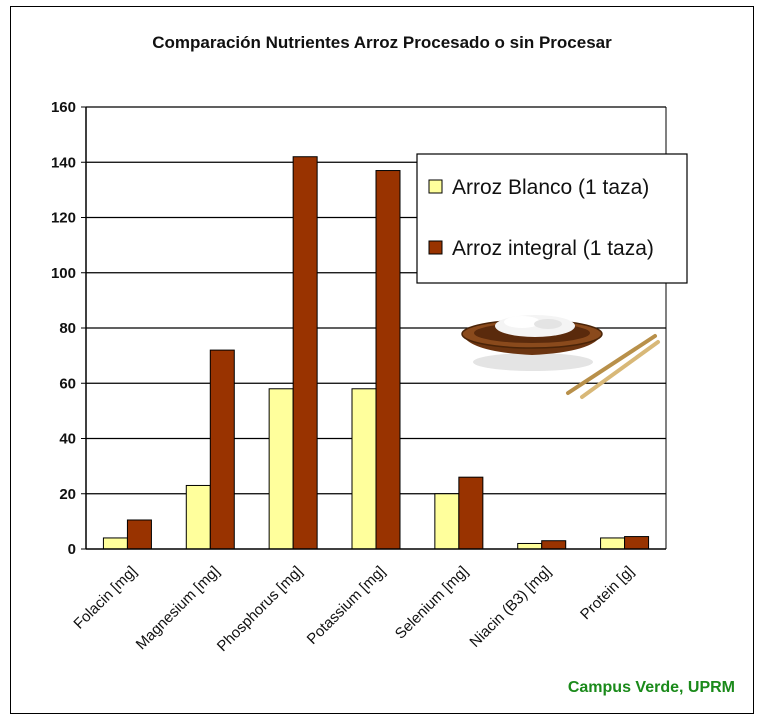  Describe the element at coordinates (530, 546) in the screenshot. I see `bar-arroz-blanco-1-taza-niacin-b3-mg` at that location.